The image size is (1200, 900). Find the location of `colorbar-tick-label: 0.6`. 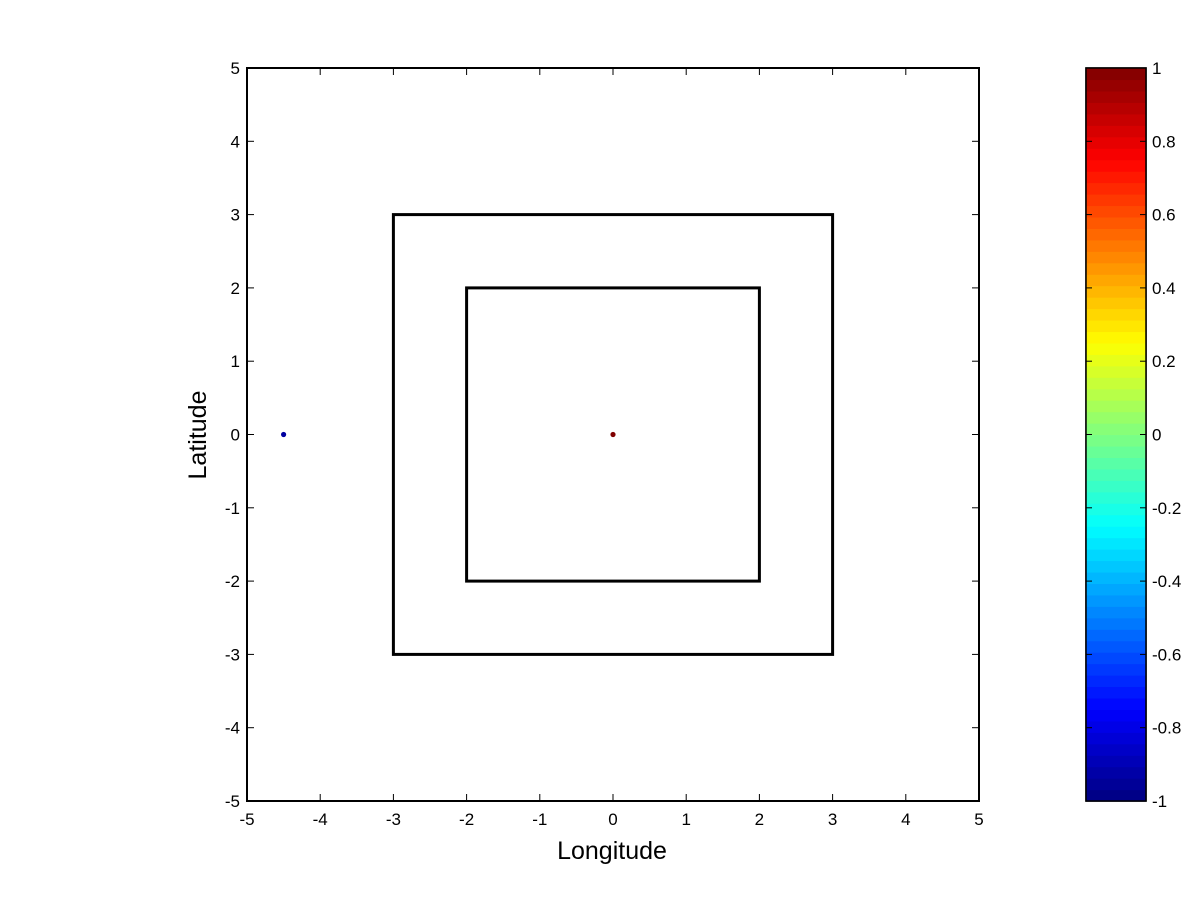

colorbar-tick-label: 0.6 is located at coordinates (1164, 215).